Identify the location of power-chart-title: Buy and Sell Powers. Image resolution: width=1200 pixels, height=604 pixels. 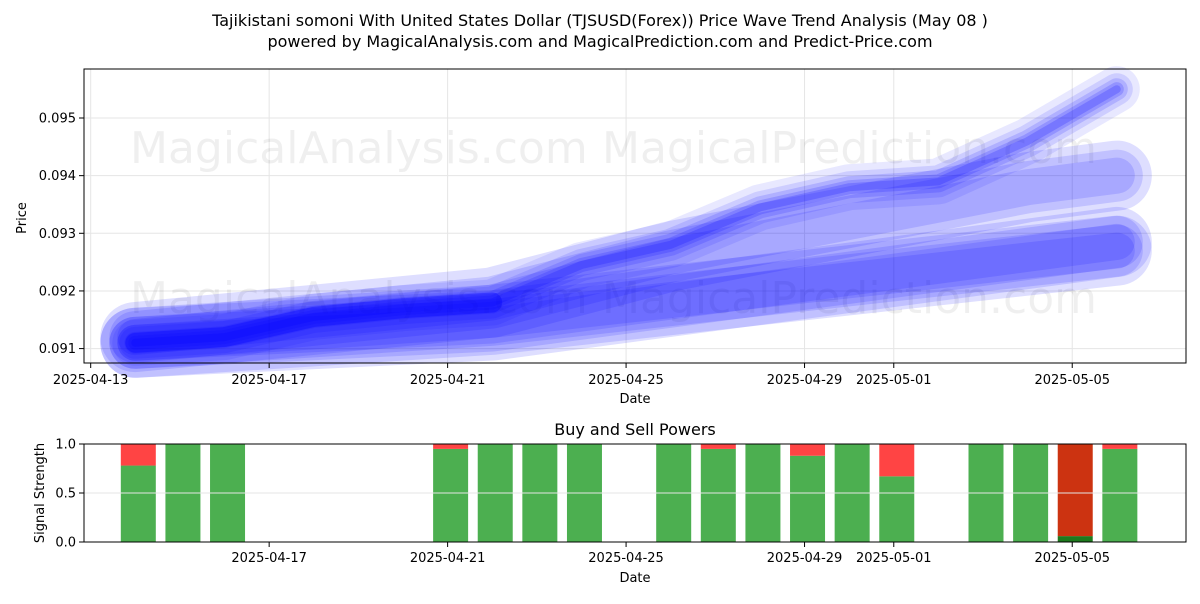
(635, 429).